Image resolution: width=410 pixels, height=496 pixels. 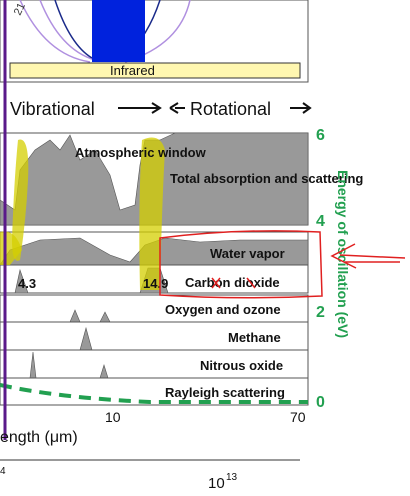 What do you see at coordinates (254, 337) in the screenshot?
I see `panel-label: Methane` at bounding box center [254, 337].